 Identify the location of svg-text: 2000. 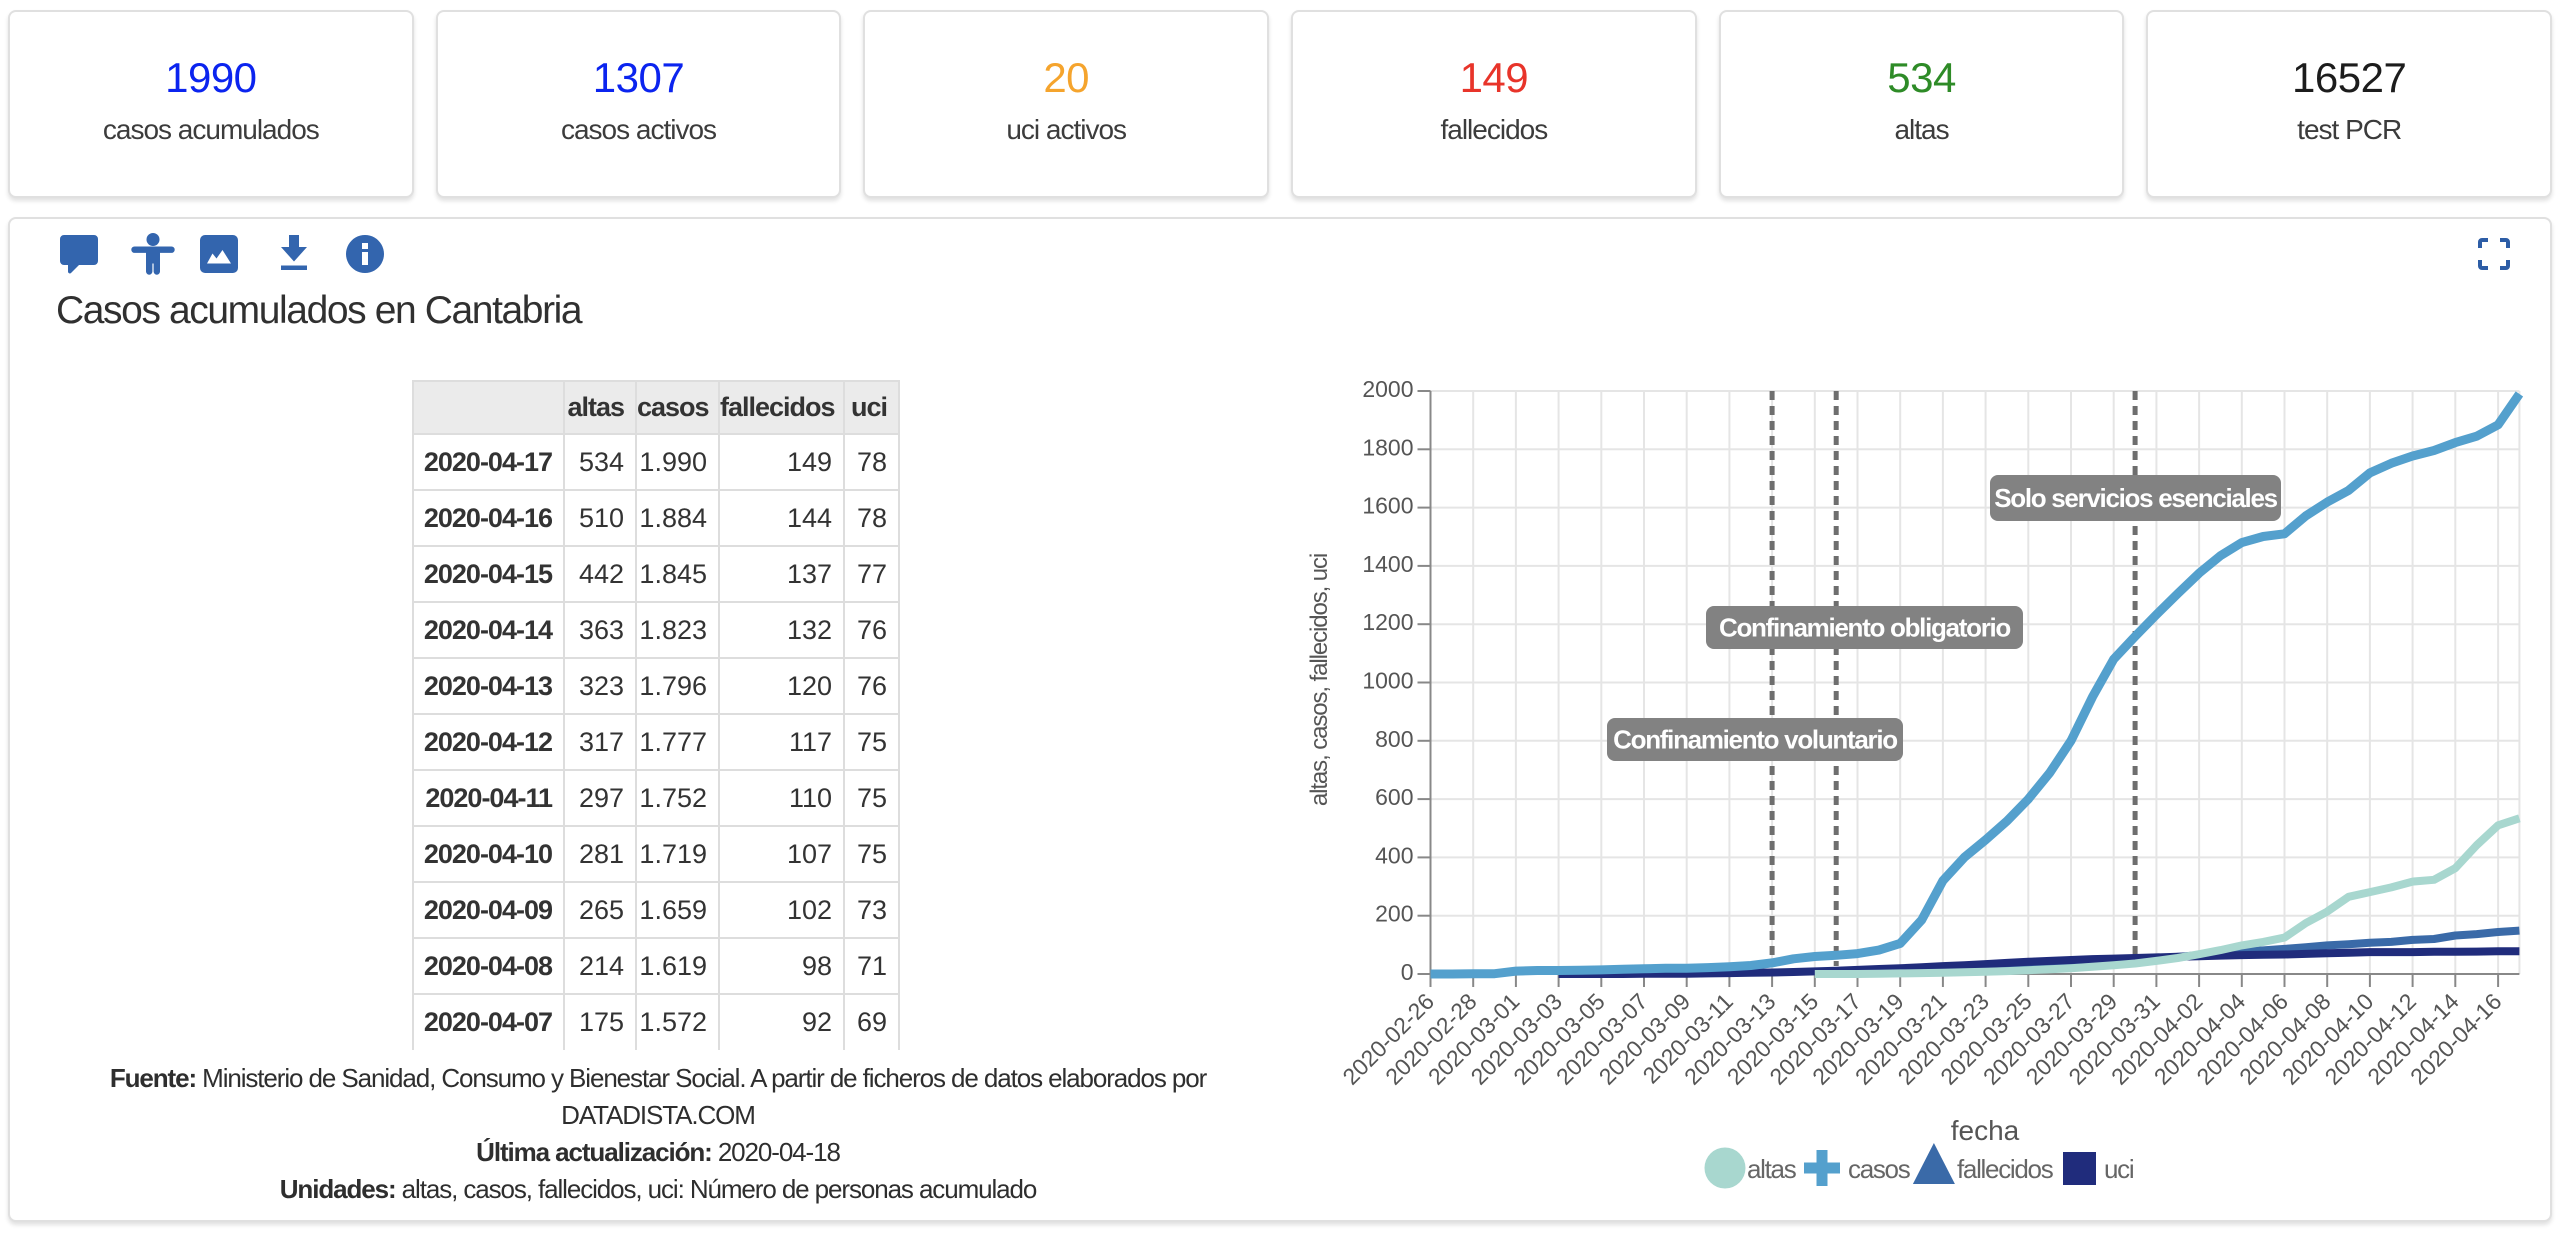
(1387, 389).